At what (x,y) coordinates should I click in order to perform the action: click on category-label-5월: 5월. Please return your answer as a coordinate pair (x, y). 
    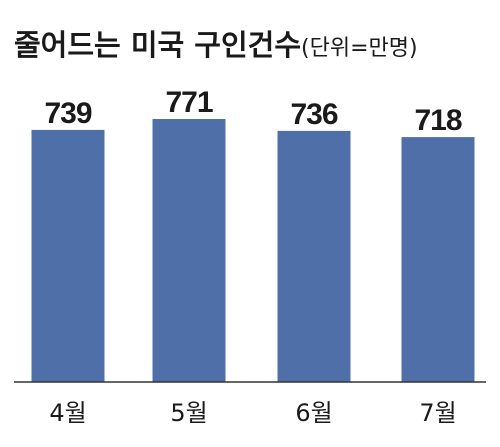
    Looking at the image, I should click on (188, 413).